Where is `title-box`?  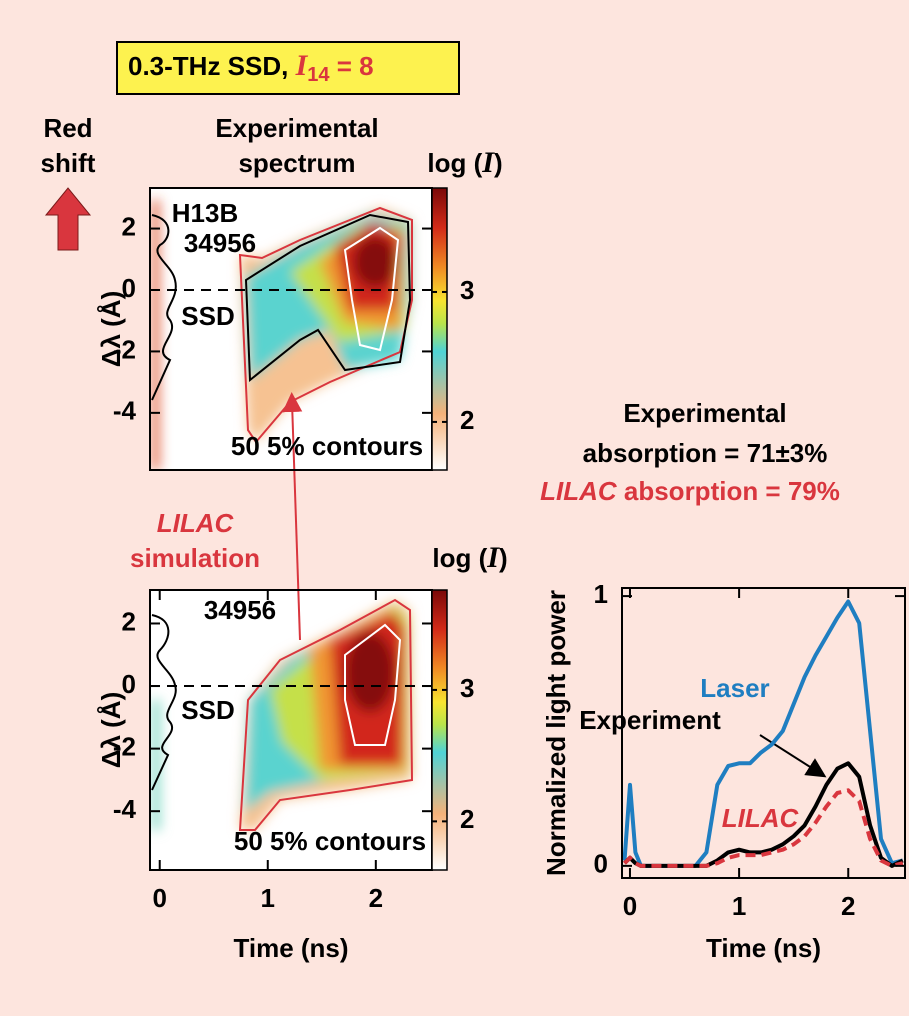
title-box is located at coordinates (288, 68).